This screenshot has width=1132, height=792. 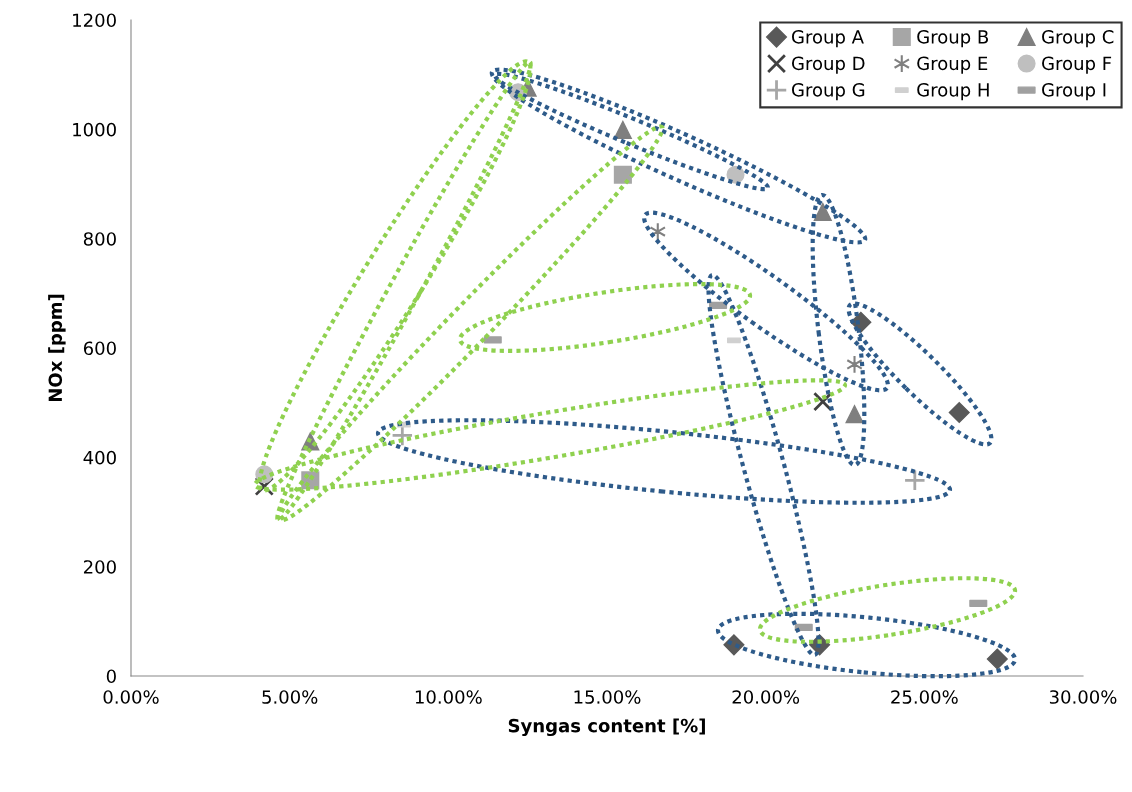 What do you see at coordinates (94, 20) in the screenshot?
I see `y-tick-label: 1200` at bounding box center [94, 20].